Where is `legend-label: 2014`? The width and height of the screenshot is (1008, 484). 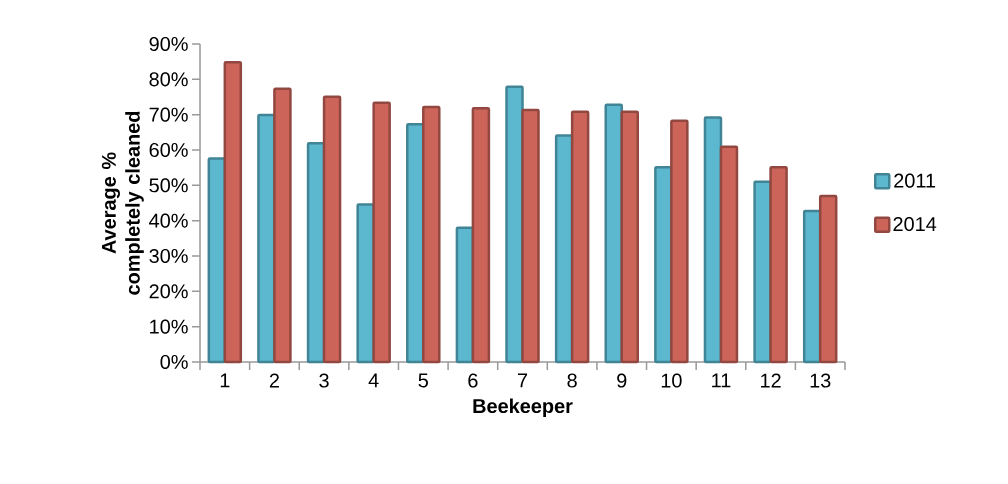
legend-label: 2014 is located at coordinates (915, 224).